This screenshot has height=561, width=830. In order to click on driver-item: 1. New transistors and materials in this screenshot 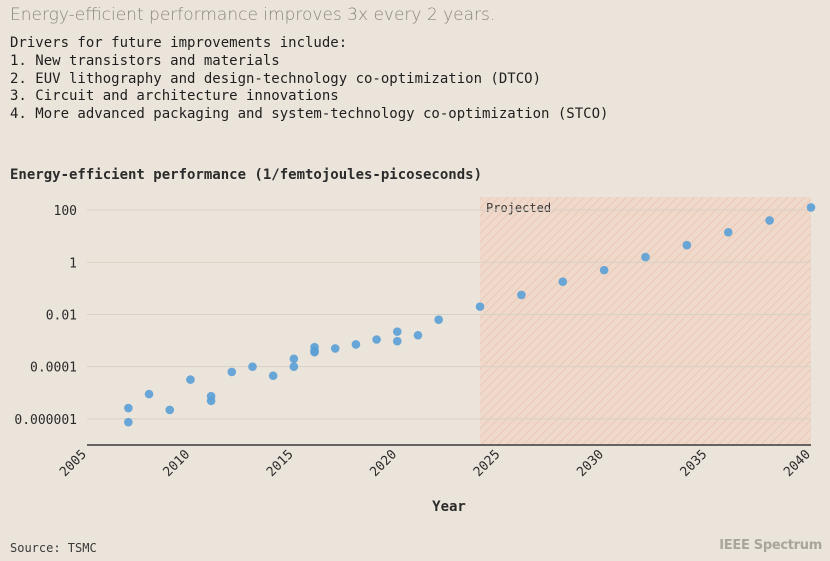, I will do `click(145, 60)`.